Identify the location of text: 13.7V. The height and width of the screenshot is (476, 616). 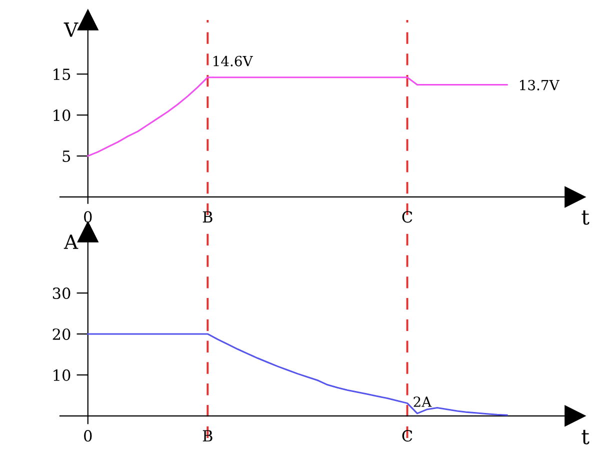
(540, 85).